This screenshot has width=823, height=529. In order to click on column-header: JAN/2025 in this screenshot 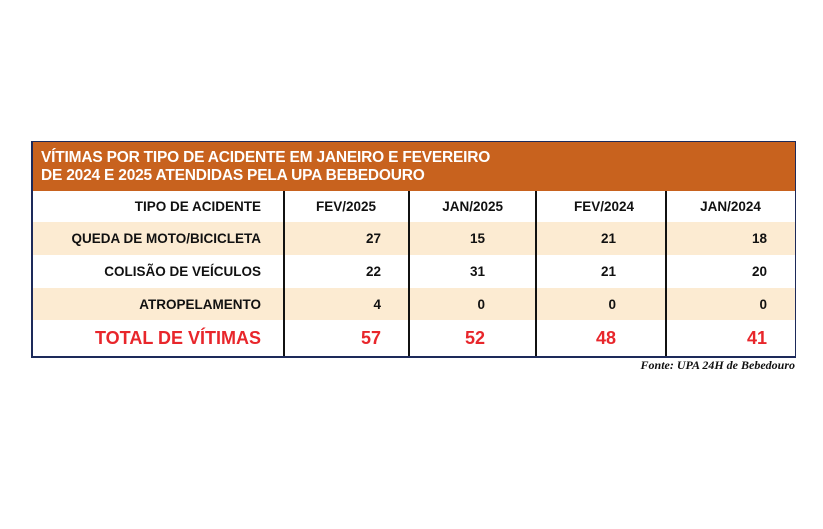, I will do `click(472, 206)`.